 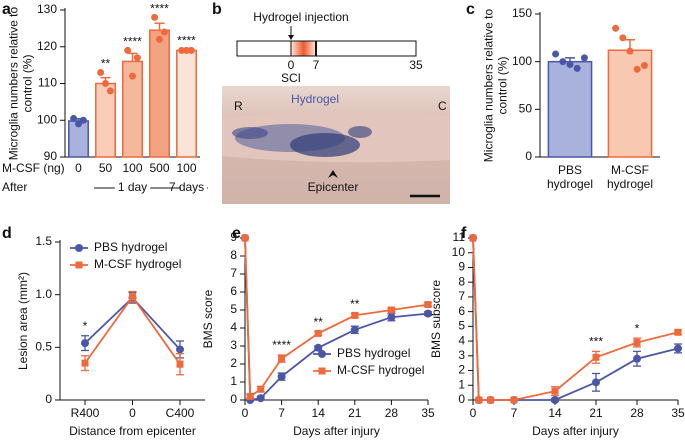 I want to click on x-tick-label: PBS hydrogel, so click(x=570, y=177).